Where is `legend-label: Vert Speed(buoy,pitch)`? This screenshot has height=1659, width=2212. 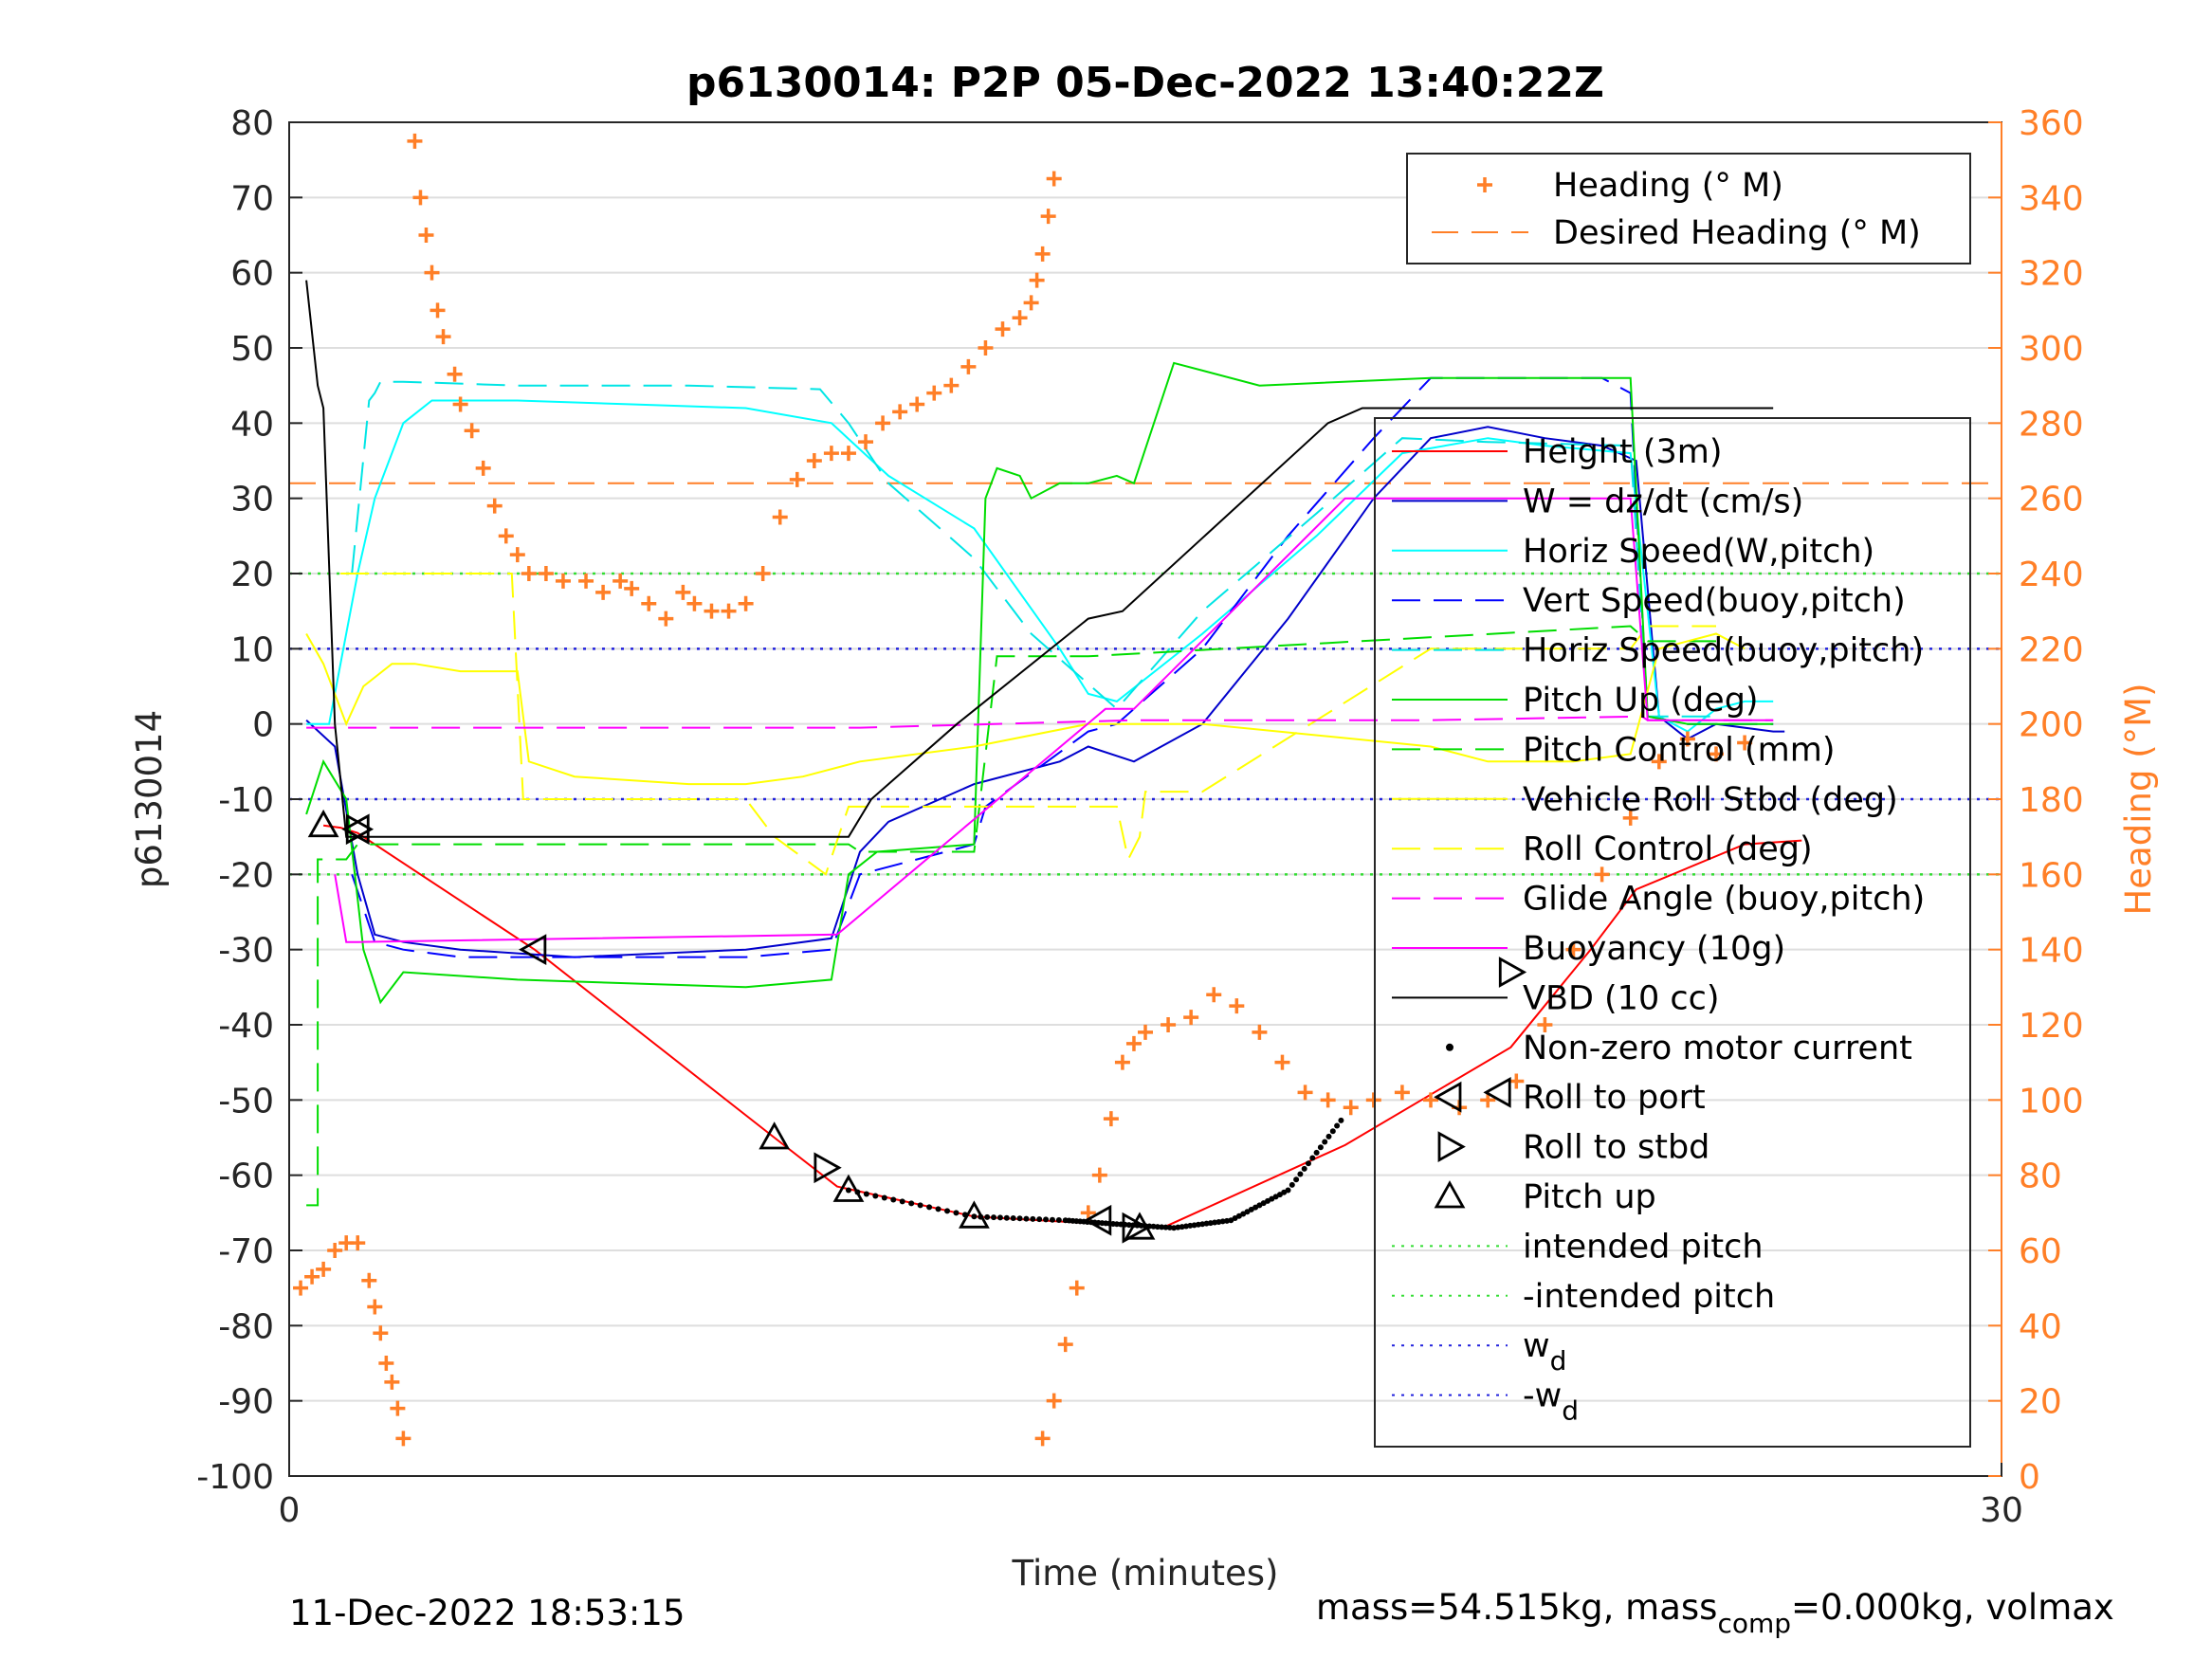
legend-label: Vert Speed(buoy,pitch) is located at coordinates (1714, 601).